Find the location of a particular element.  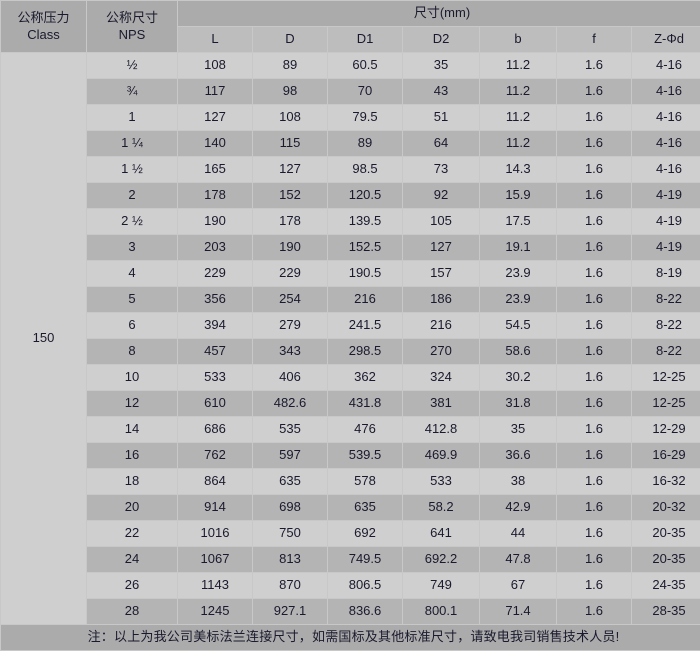

cell-d2: 73 is located at coordinates (441, 169).